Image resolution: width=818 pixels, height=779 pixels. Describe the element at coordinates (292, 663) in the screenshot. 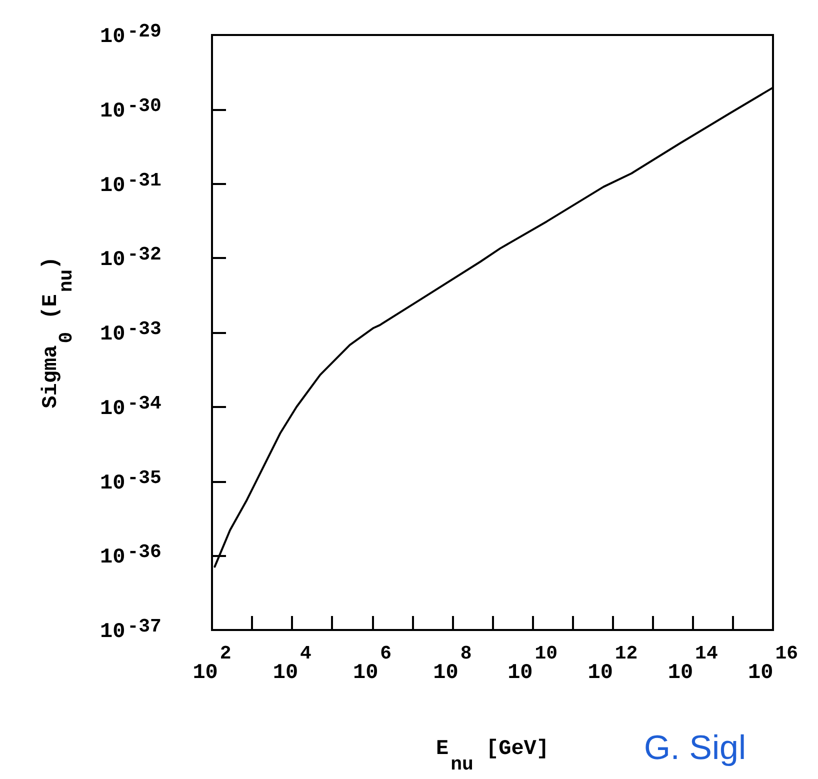

I see `x-tick-label: 10⁴` at that location.